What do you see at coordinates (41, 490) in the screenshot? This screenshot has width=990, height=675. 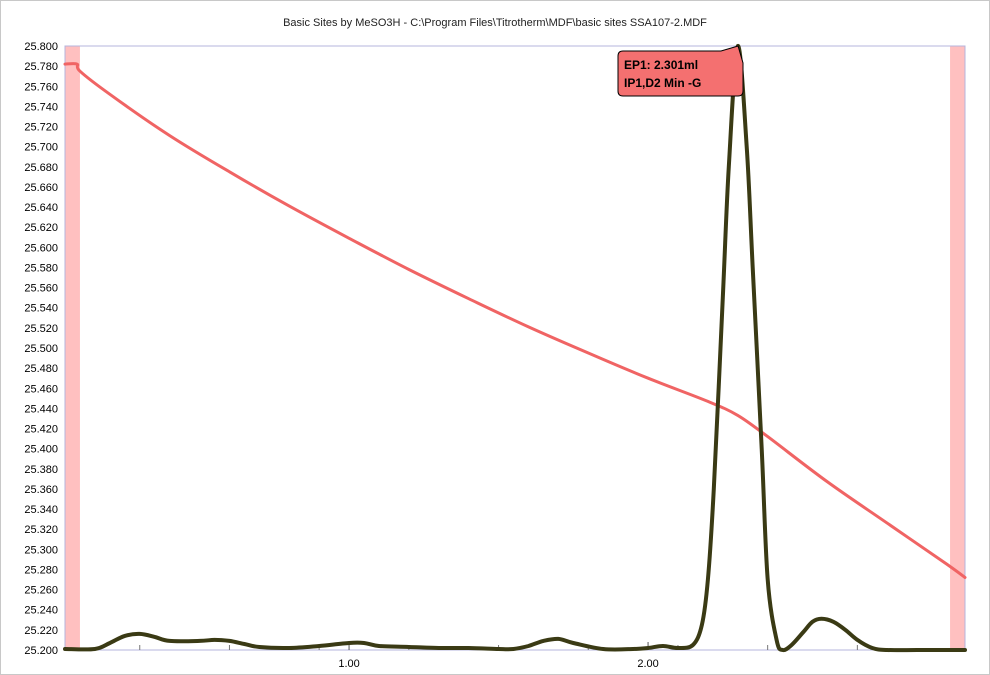 I see `y-tick-label: 25.360` at bounding box center [41, 490].